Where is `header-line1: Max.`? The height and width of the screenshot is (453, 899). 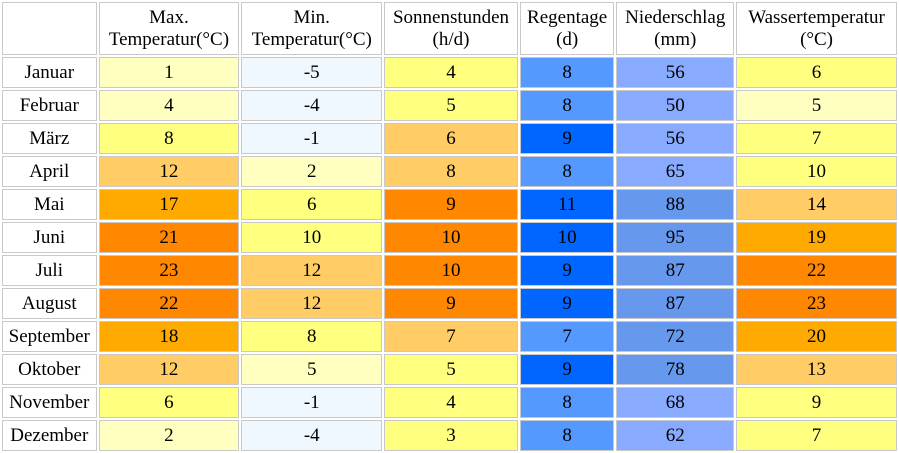 header-line1: Max. is located at coordinates (169, 17).